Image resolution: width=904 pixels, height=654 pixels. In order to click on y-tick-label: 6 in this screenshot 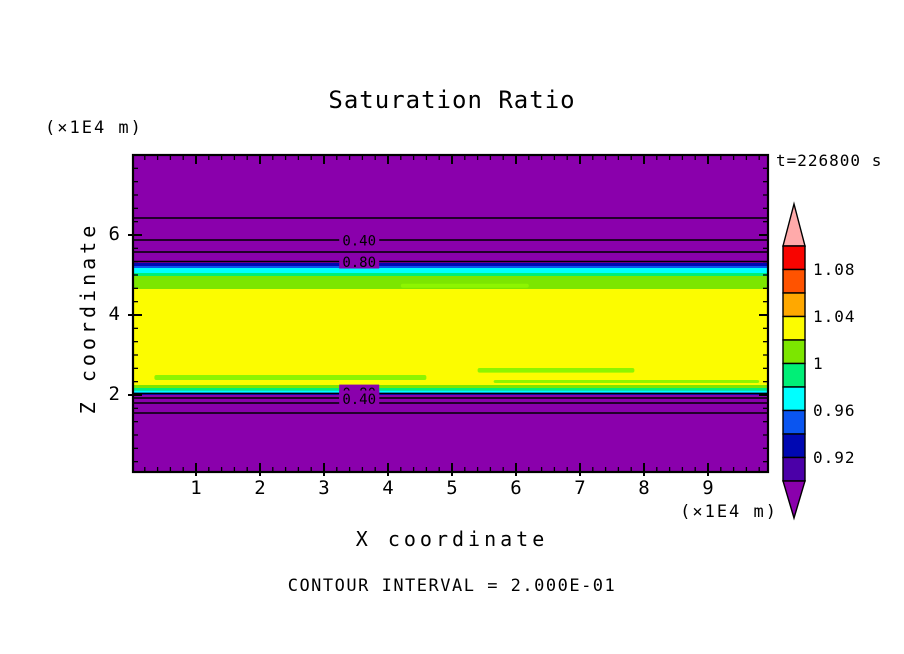, I will do `click(114, 234)`.